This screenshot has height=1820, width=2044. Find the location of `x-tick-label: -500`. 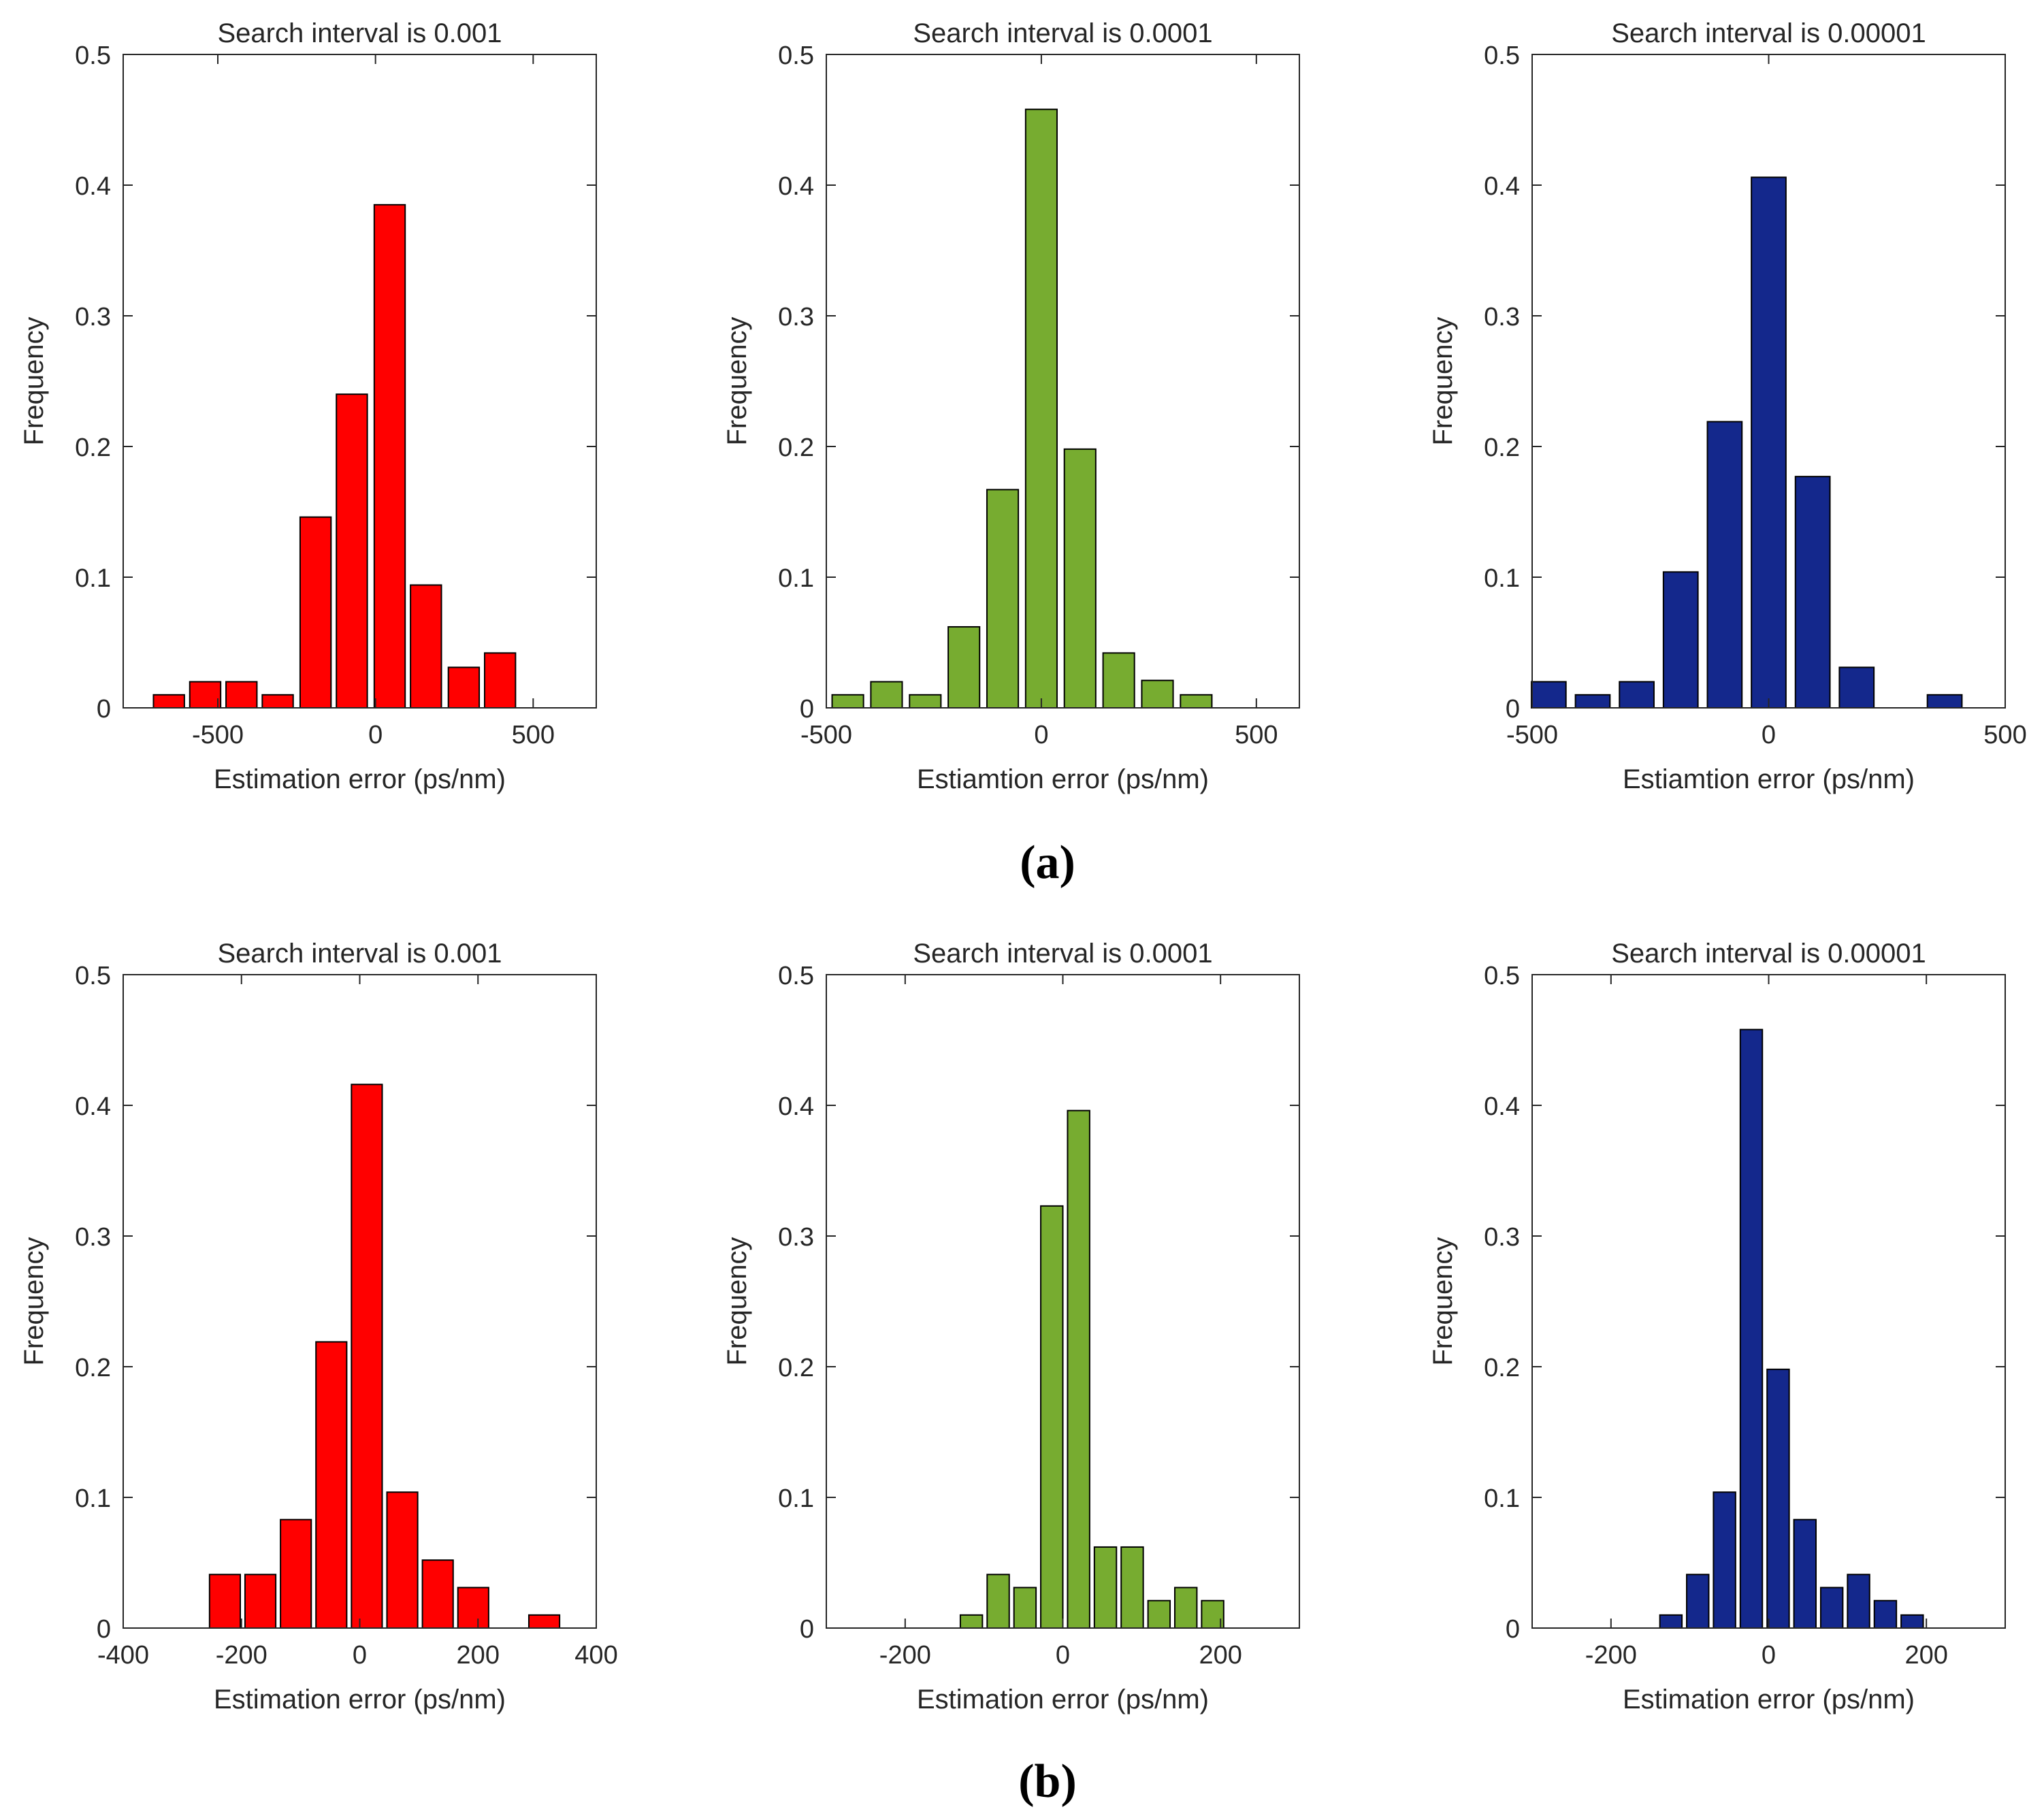

x-tick-label: -500 is located at coordinates (826, 735).